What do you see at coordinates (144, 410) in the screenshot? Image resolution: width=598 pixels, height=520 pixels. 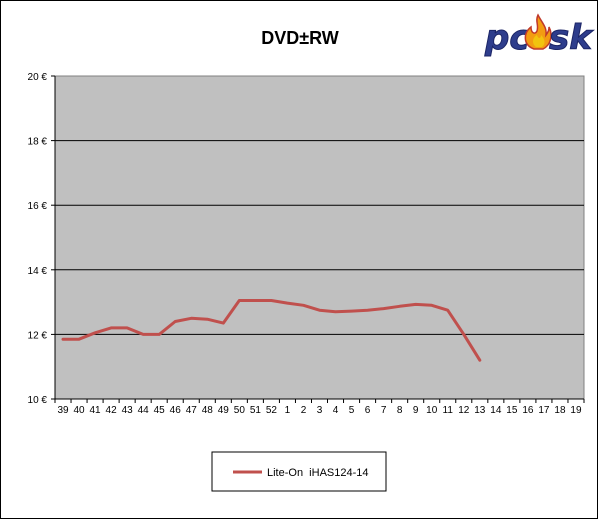 I see `x-tick-label: 44` at bounding box center [144, 410].